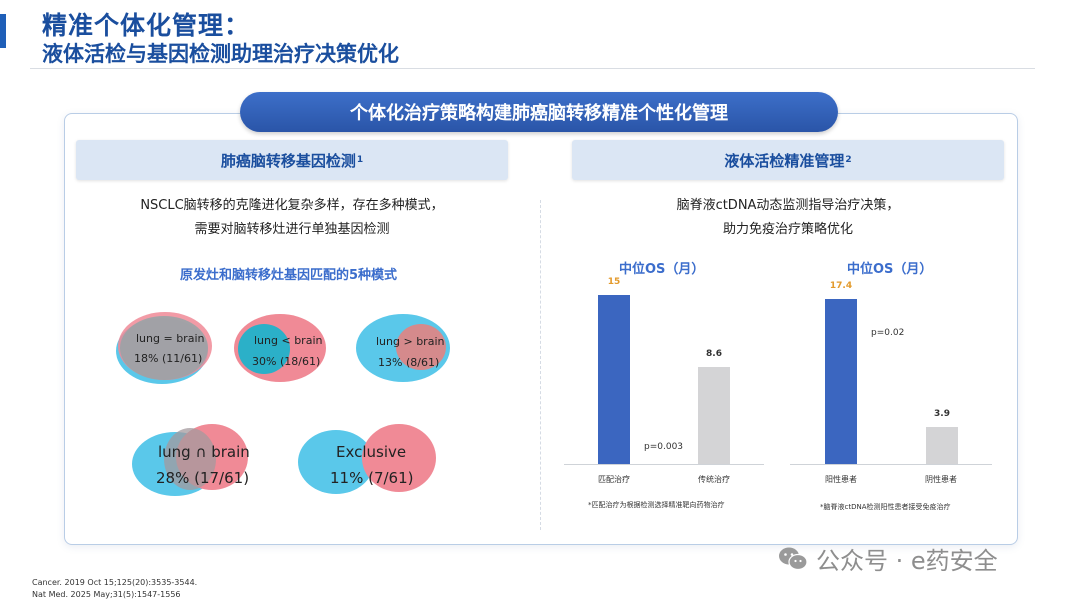  I want to click on chart1-value-label-0: 15, so click(614, 282).